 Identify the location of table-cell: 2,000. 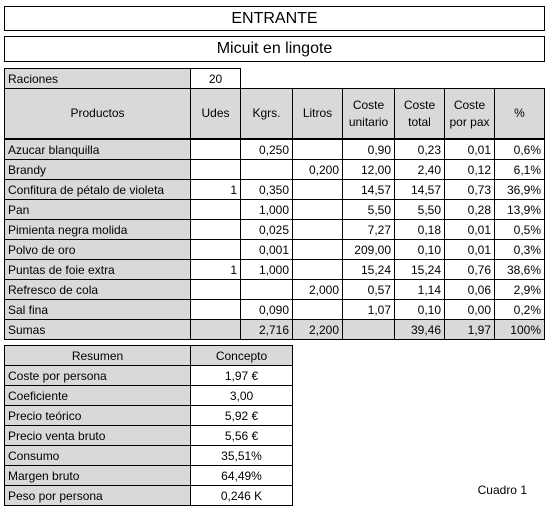
(317, 289).